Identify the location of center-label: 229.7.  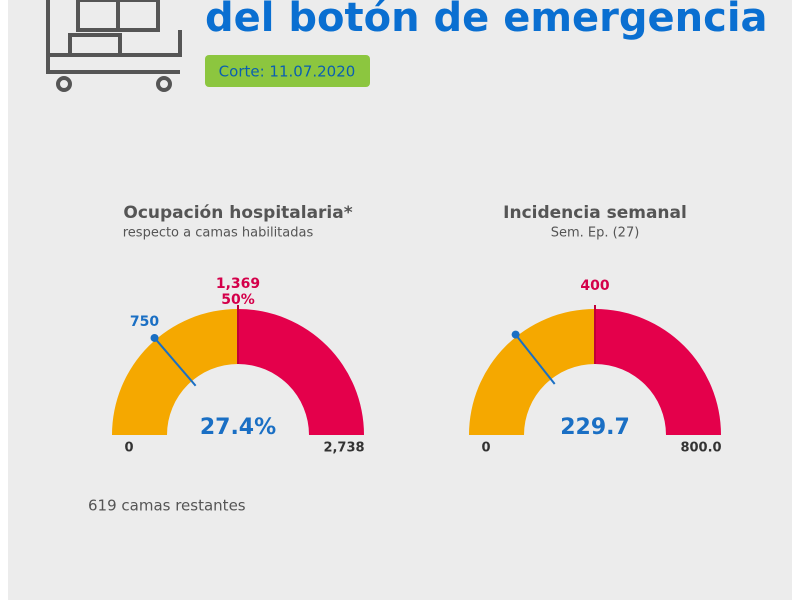
(595, 427).